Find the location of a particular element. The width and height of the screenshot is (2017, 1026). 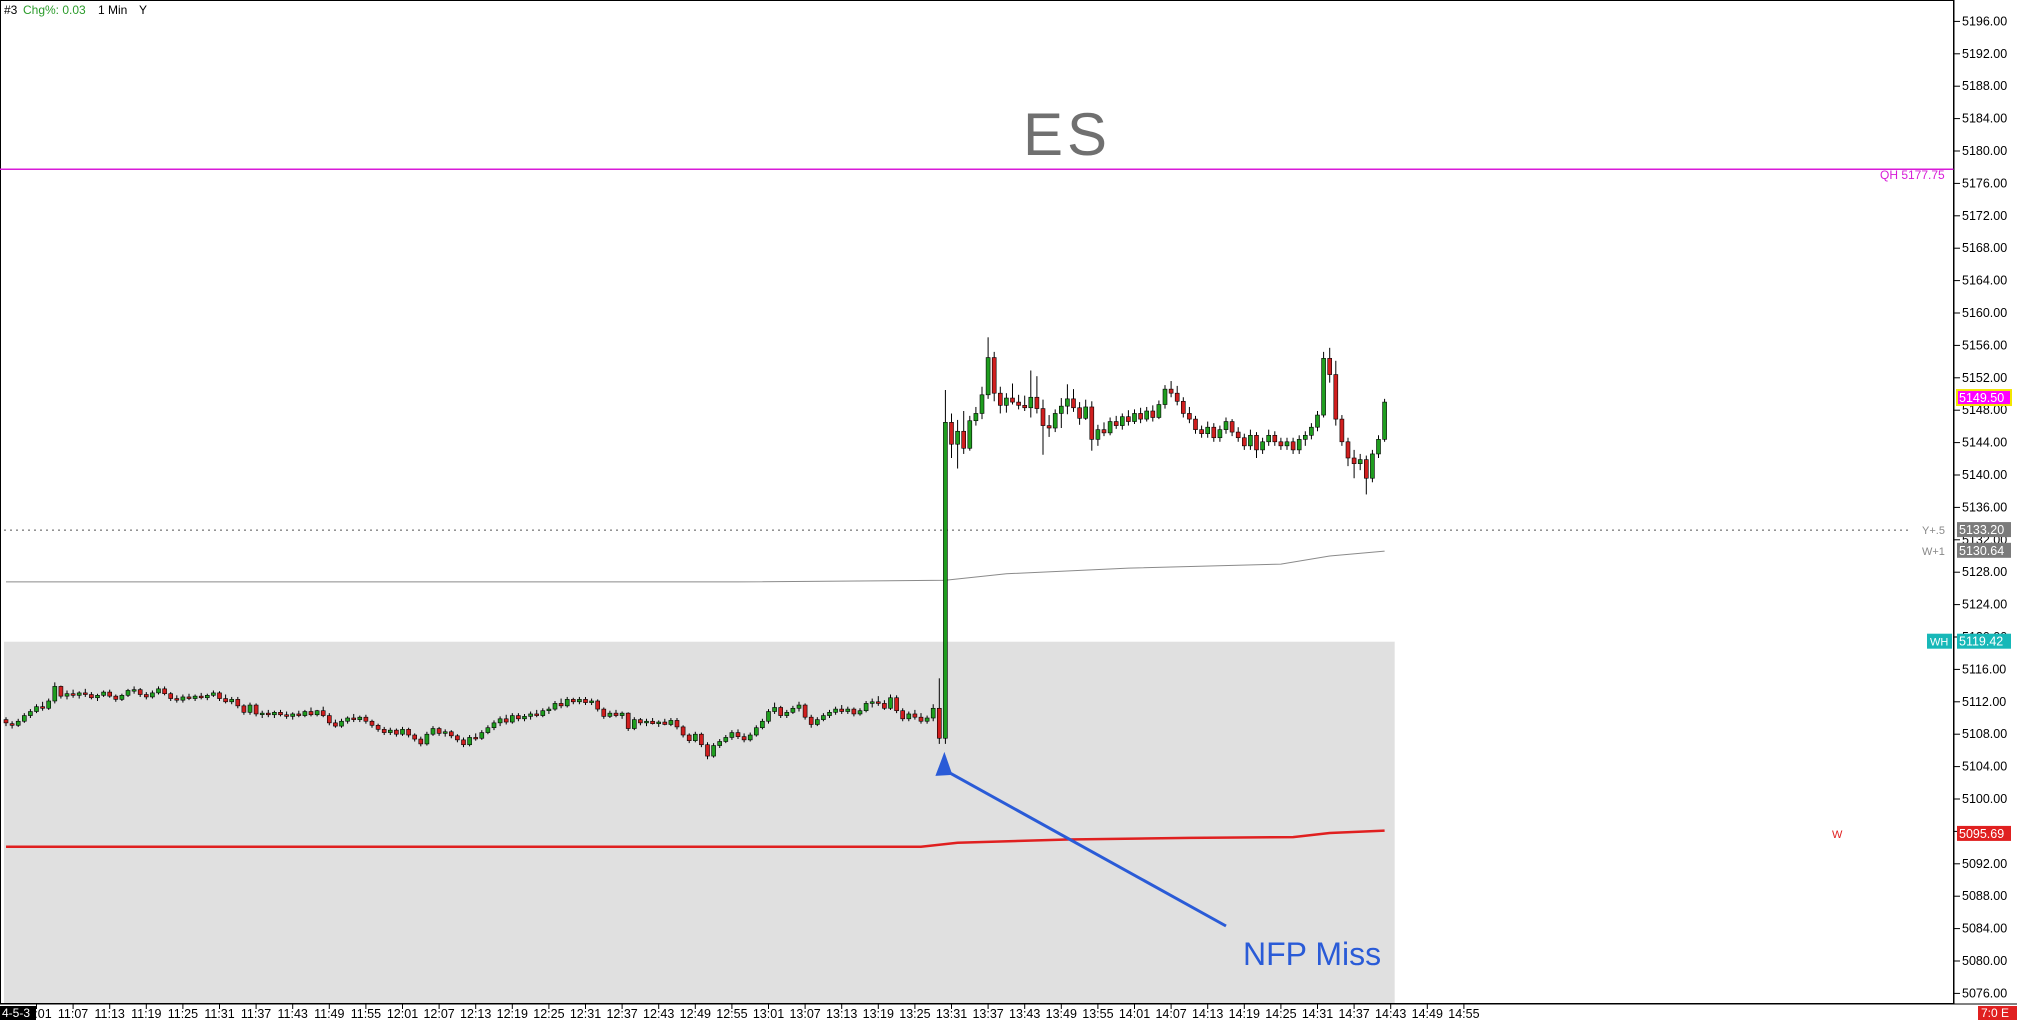

last-price-tag: 5149.50 is located at coordinates (1981, 398).